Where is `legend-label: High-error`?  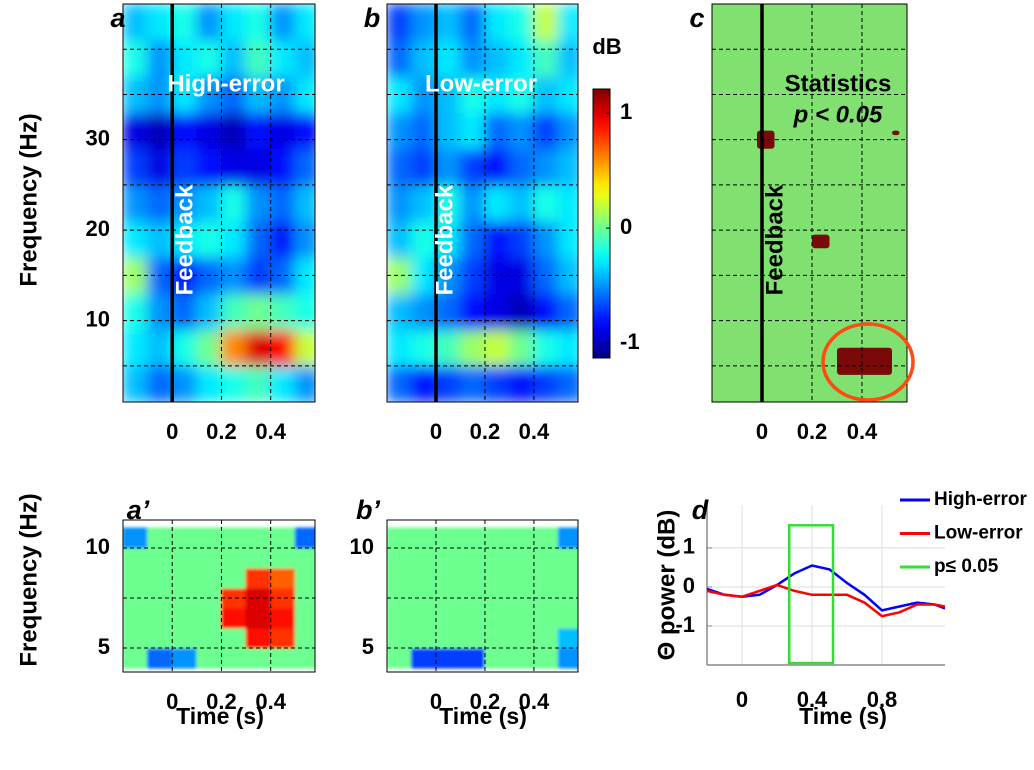 legend-label: High-error is located at coordinates (981, 499).